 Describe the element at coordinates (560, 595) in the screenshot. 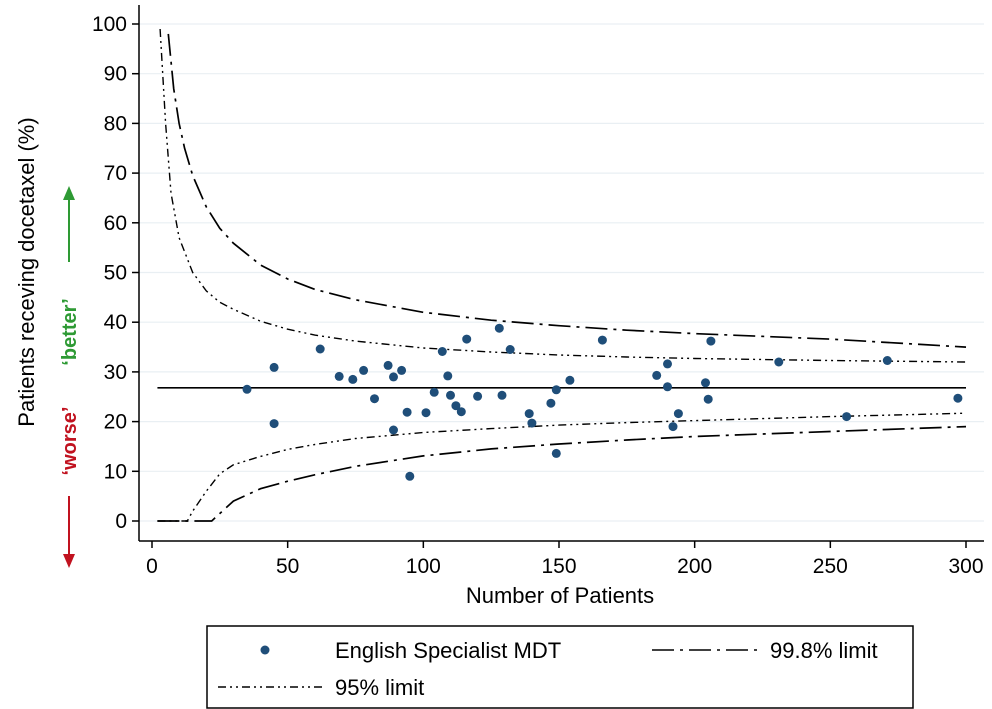

I see `x-axis-label: Number of Patients` at that location.